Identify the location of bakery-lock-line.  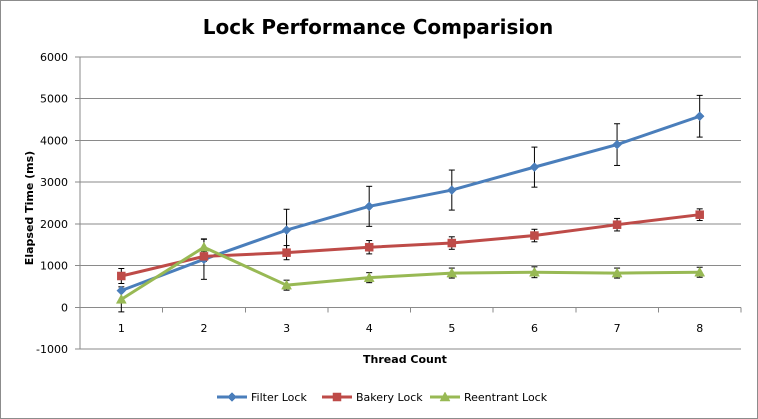
(410, 245).